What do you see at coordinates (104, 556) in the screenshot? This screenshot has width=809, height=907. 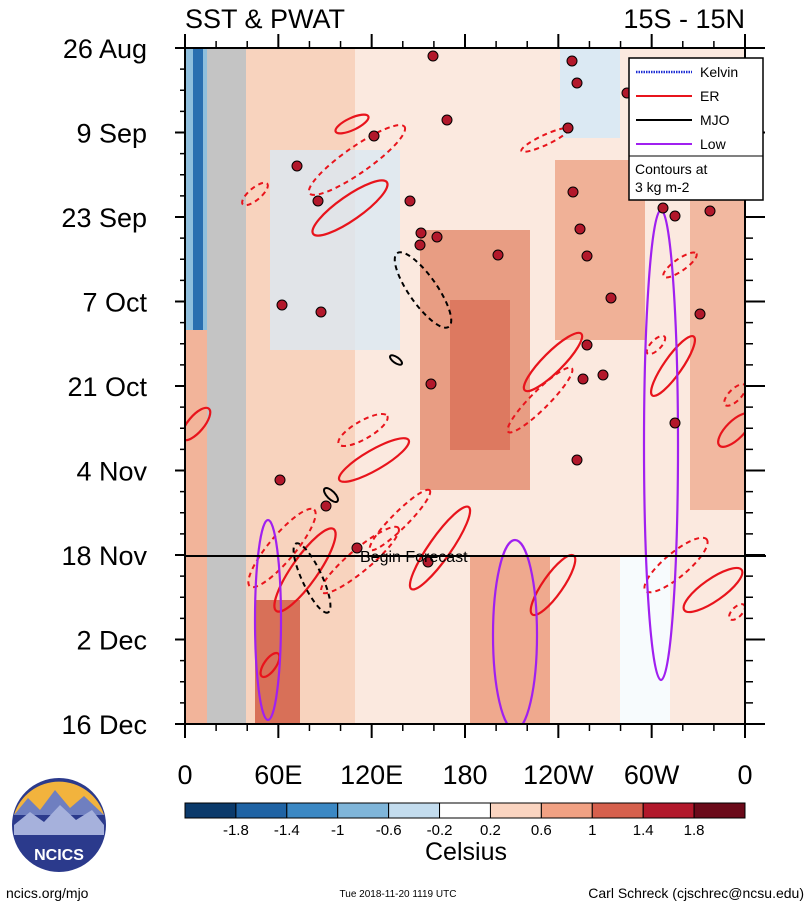 I see `y-tick-label: 18 Nov` at bounding box center [104, 556].